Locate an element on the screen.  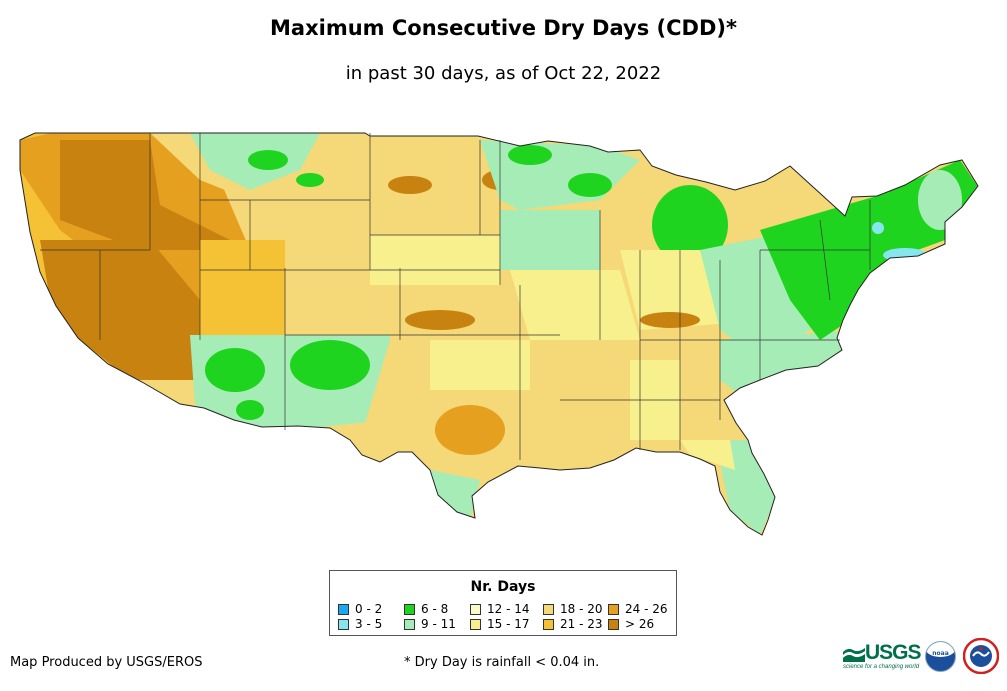
utah-field is located at coordinates (242, 287).